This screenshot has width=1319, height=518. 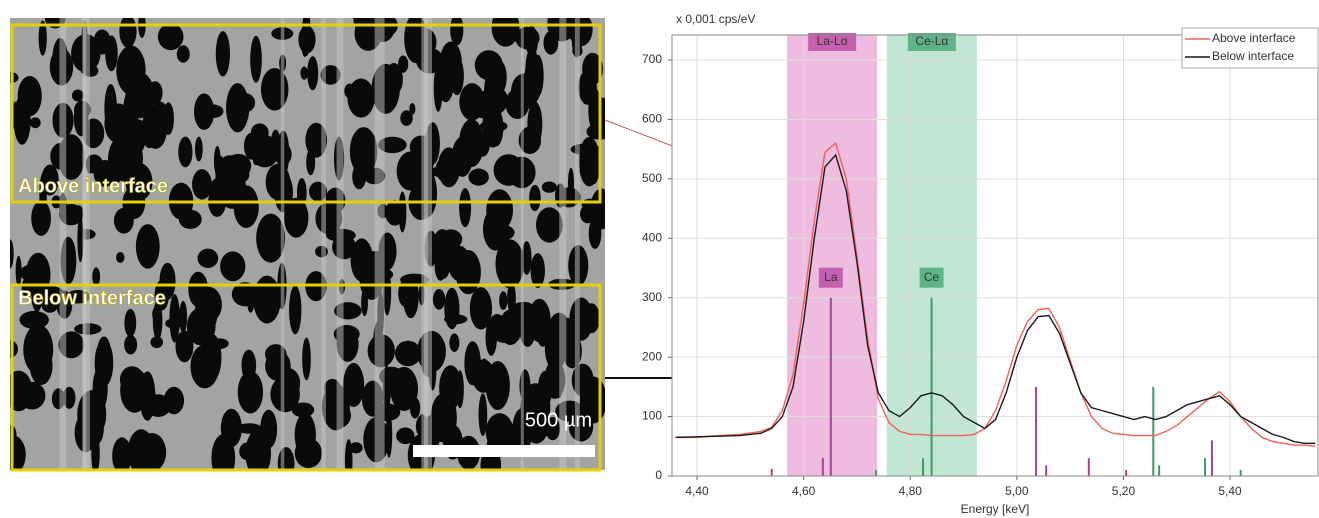 What do you see at coordinates (804, 491) in the screenshot?
I see `x-tick-label: 4,60` at bounding box center [804, 491].